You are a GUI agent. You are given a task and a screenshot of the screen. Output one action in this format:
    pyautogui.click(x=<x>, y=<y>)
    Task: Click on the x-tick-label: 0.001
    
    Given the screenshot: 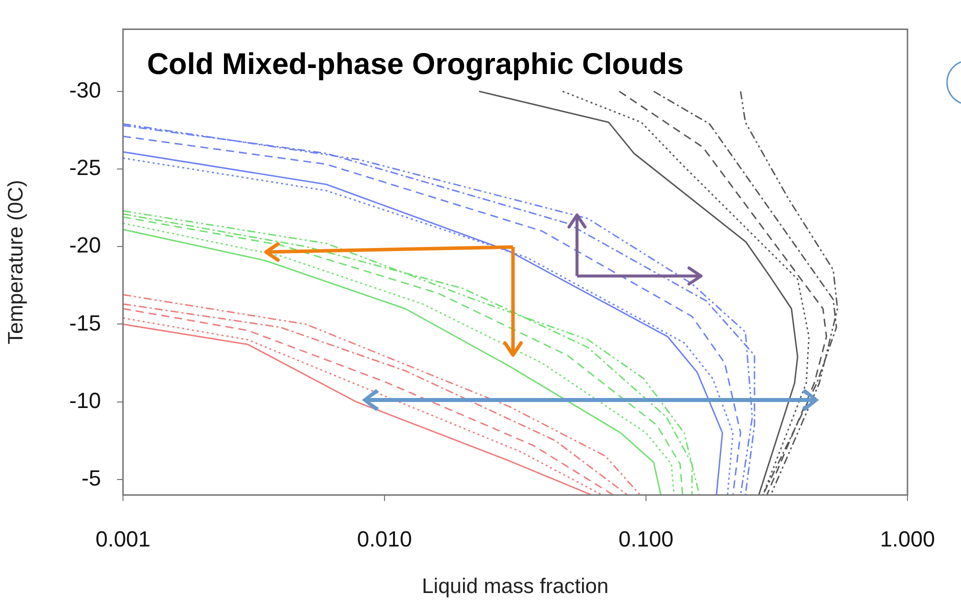 What is the action you would take?
    pyautogui.click(x=123, y=539)
    